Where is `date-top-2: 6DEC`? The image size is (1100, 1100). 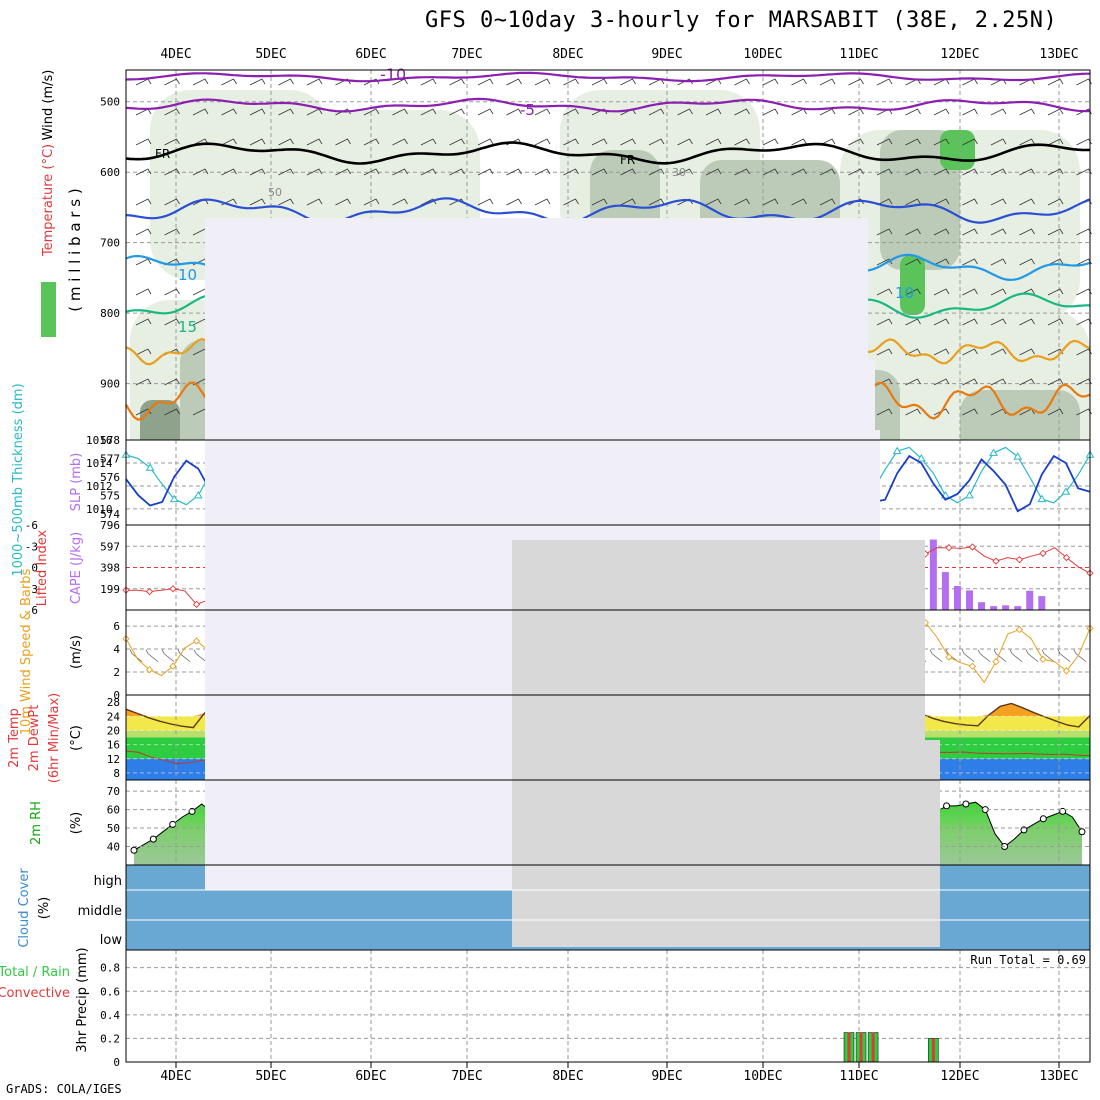
date-top-2: 6DEC is located at coordinates (370, 54).